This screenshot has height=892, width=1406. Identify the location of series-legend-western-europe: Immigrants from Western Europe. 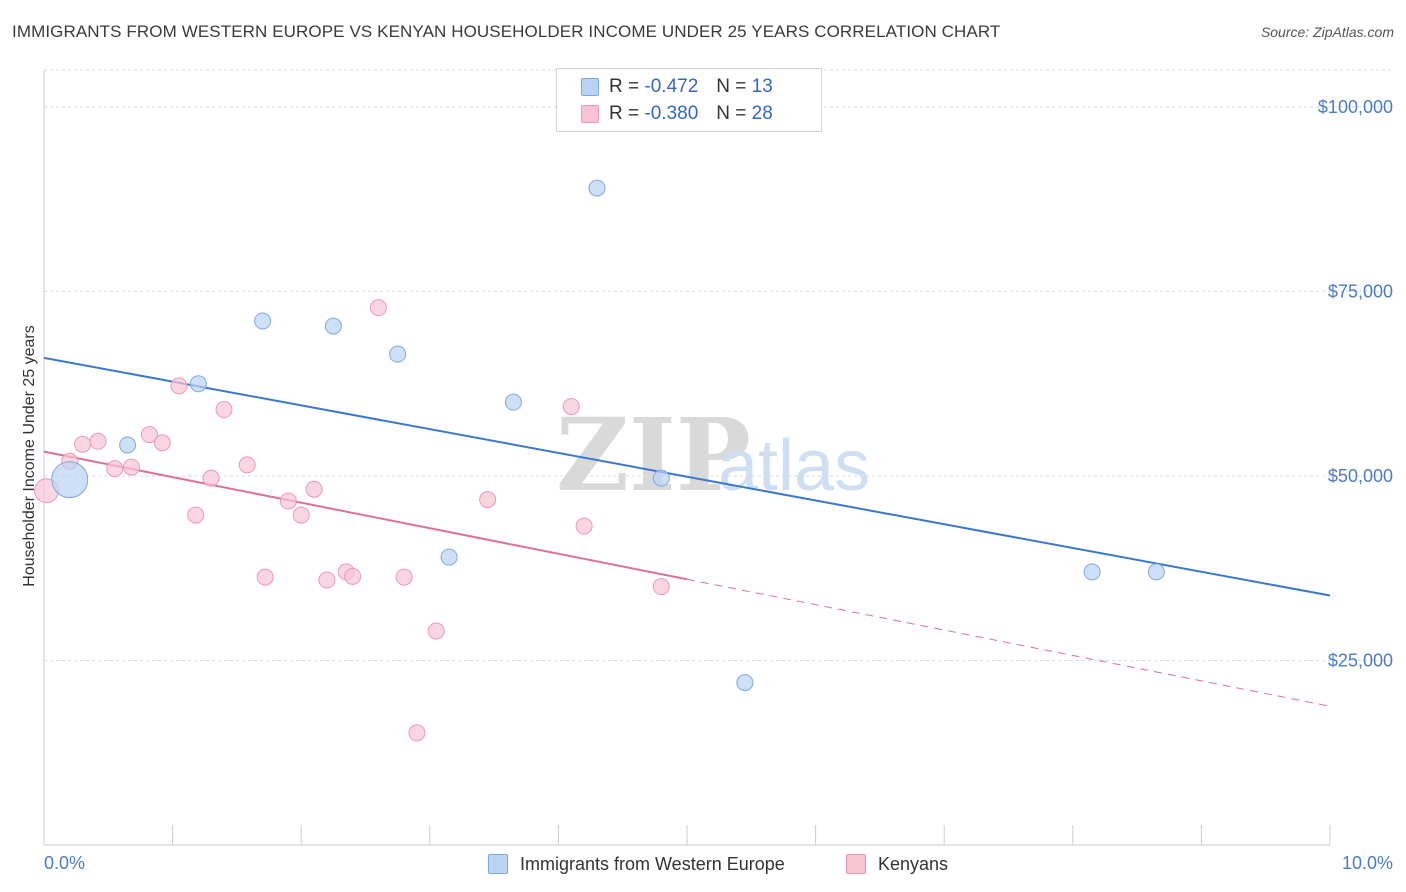
(636, 864).